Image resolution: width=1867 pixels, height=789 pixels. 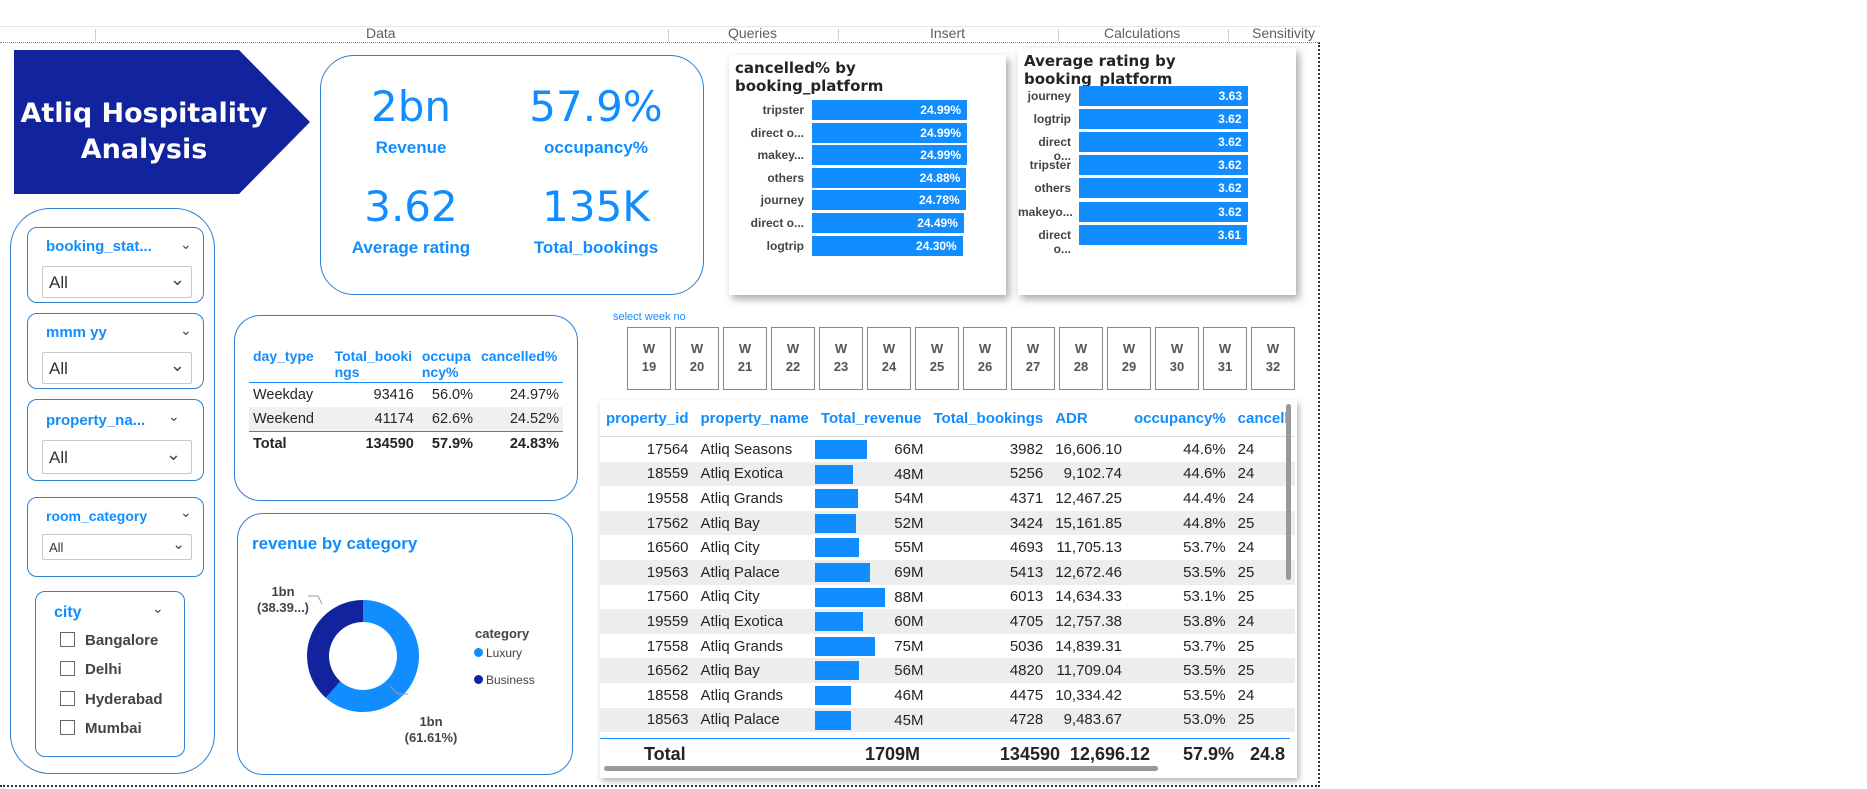 What do you see at coordinates (937, 358) in the screenshot?
I see `week-button-25: W 25` at bounding box center [937, 358].